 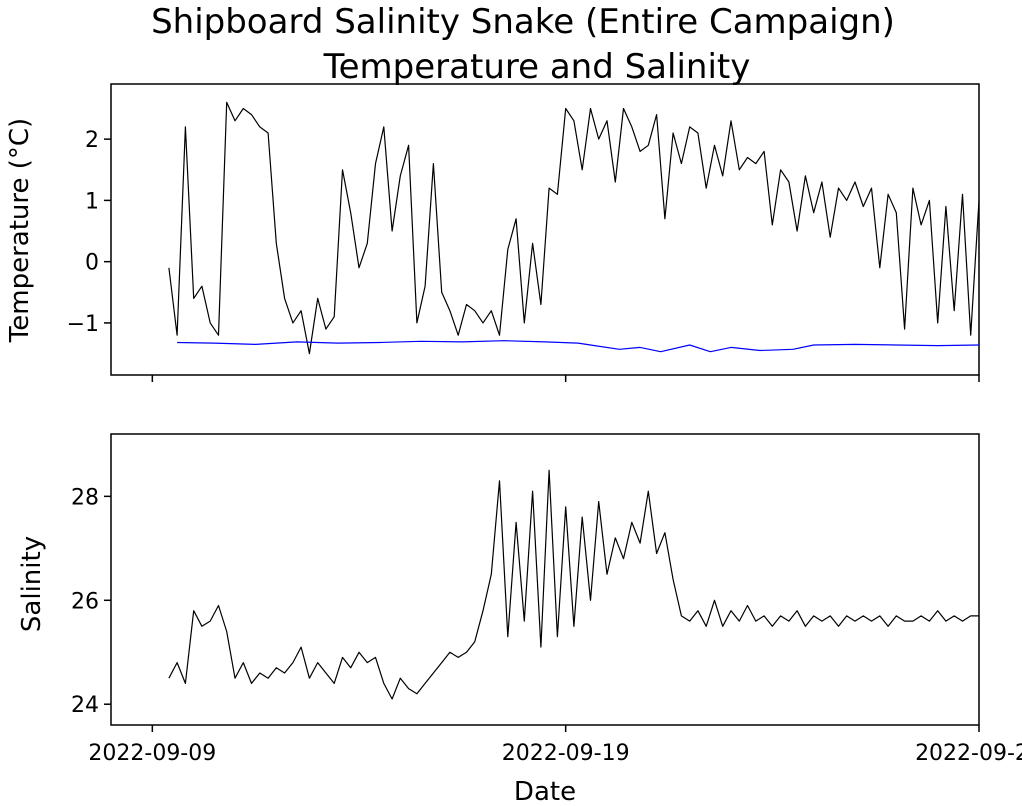 What do you see at coordinates (92, 140) in the screenshot?
I see `y-tick-label: 2` at bounding box center [92, 140].